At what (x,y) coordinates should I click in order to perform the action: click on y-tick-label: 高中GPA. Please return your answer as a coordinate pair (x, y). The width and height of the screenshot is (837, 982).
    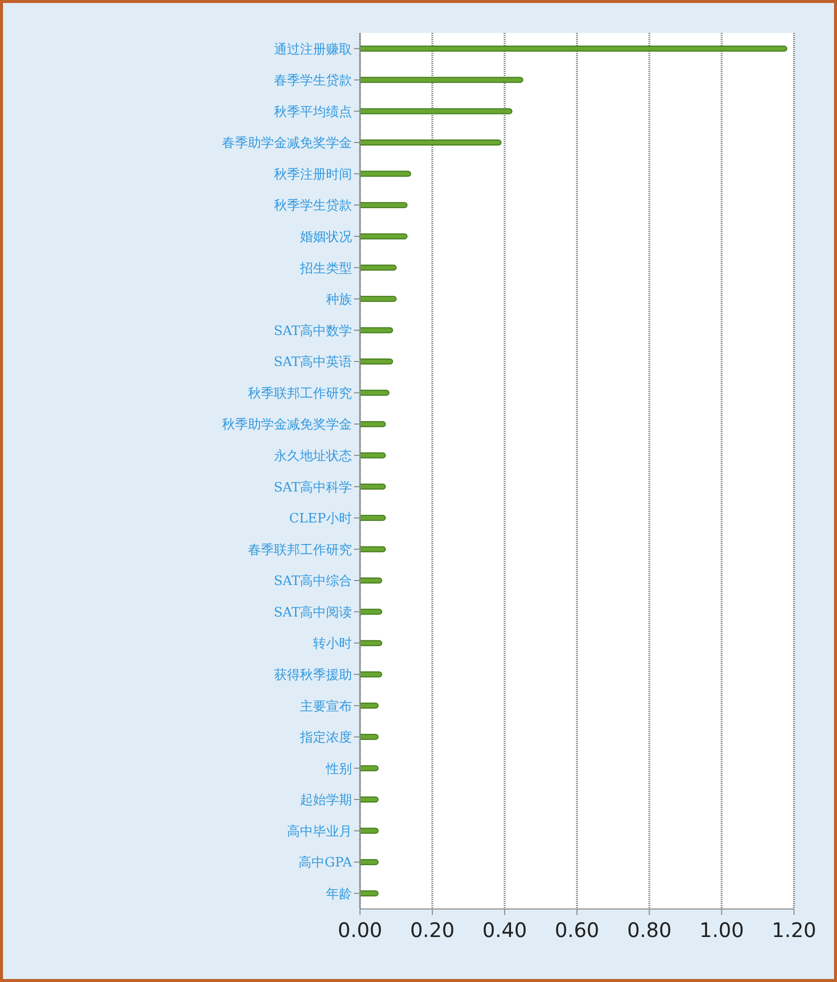
    Looking at the image, I should click on (325, 862).